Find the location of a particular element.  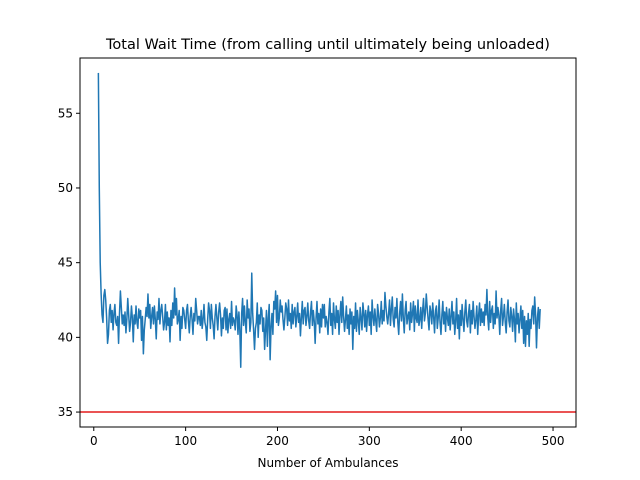

y-tick-label: 55 is located at coordinates (65, 113).